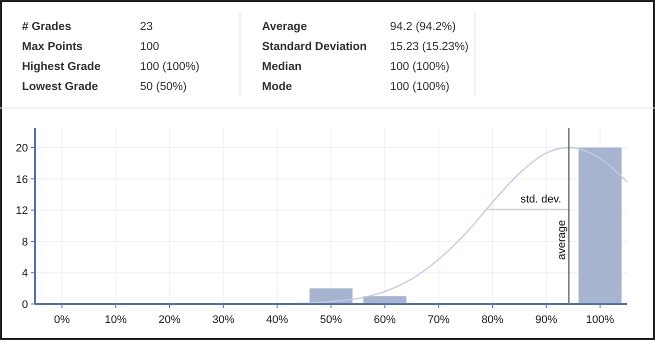  Describe the element at coordinates (25, 274) in the screenshot. I see `y-tick-label: 4` at that location.